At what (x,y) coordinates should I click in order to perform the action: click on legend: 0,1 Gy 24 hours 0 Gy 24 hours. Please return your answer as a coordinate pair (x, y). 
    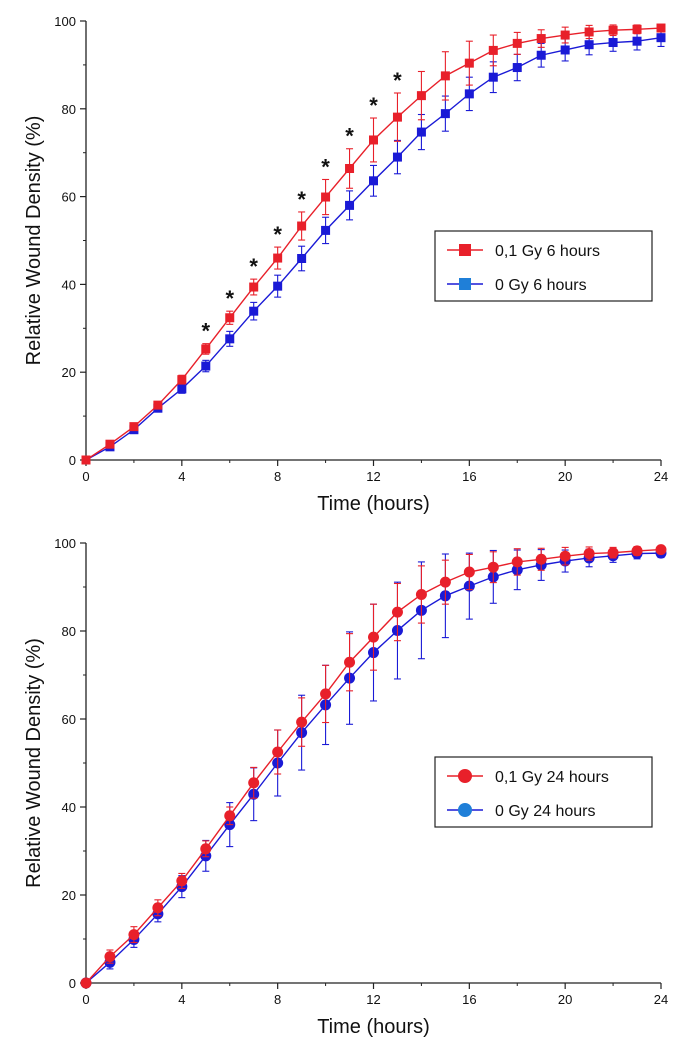
    Looking at the image, I should click on (543, 792).